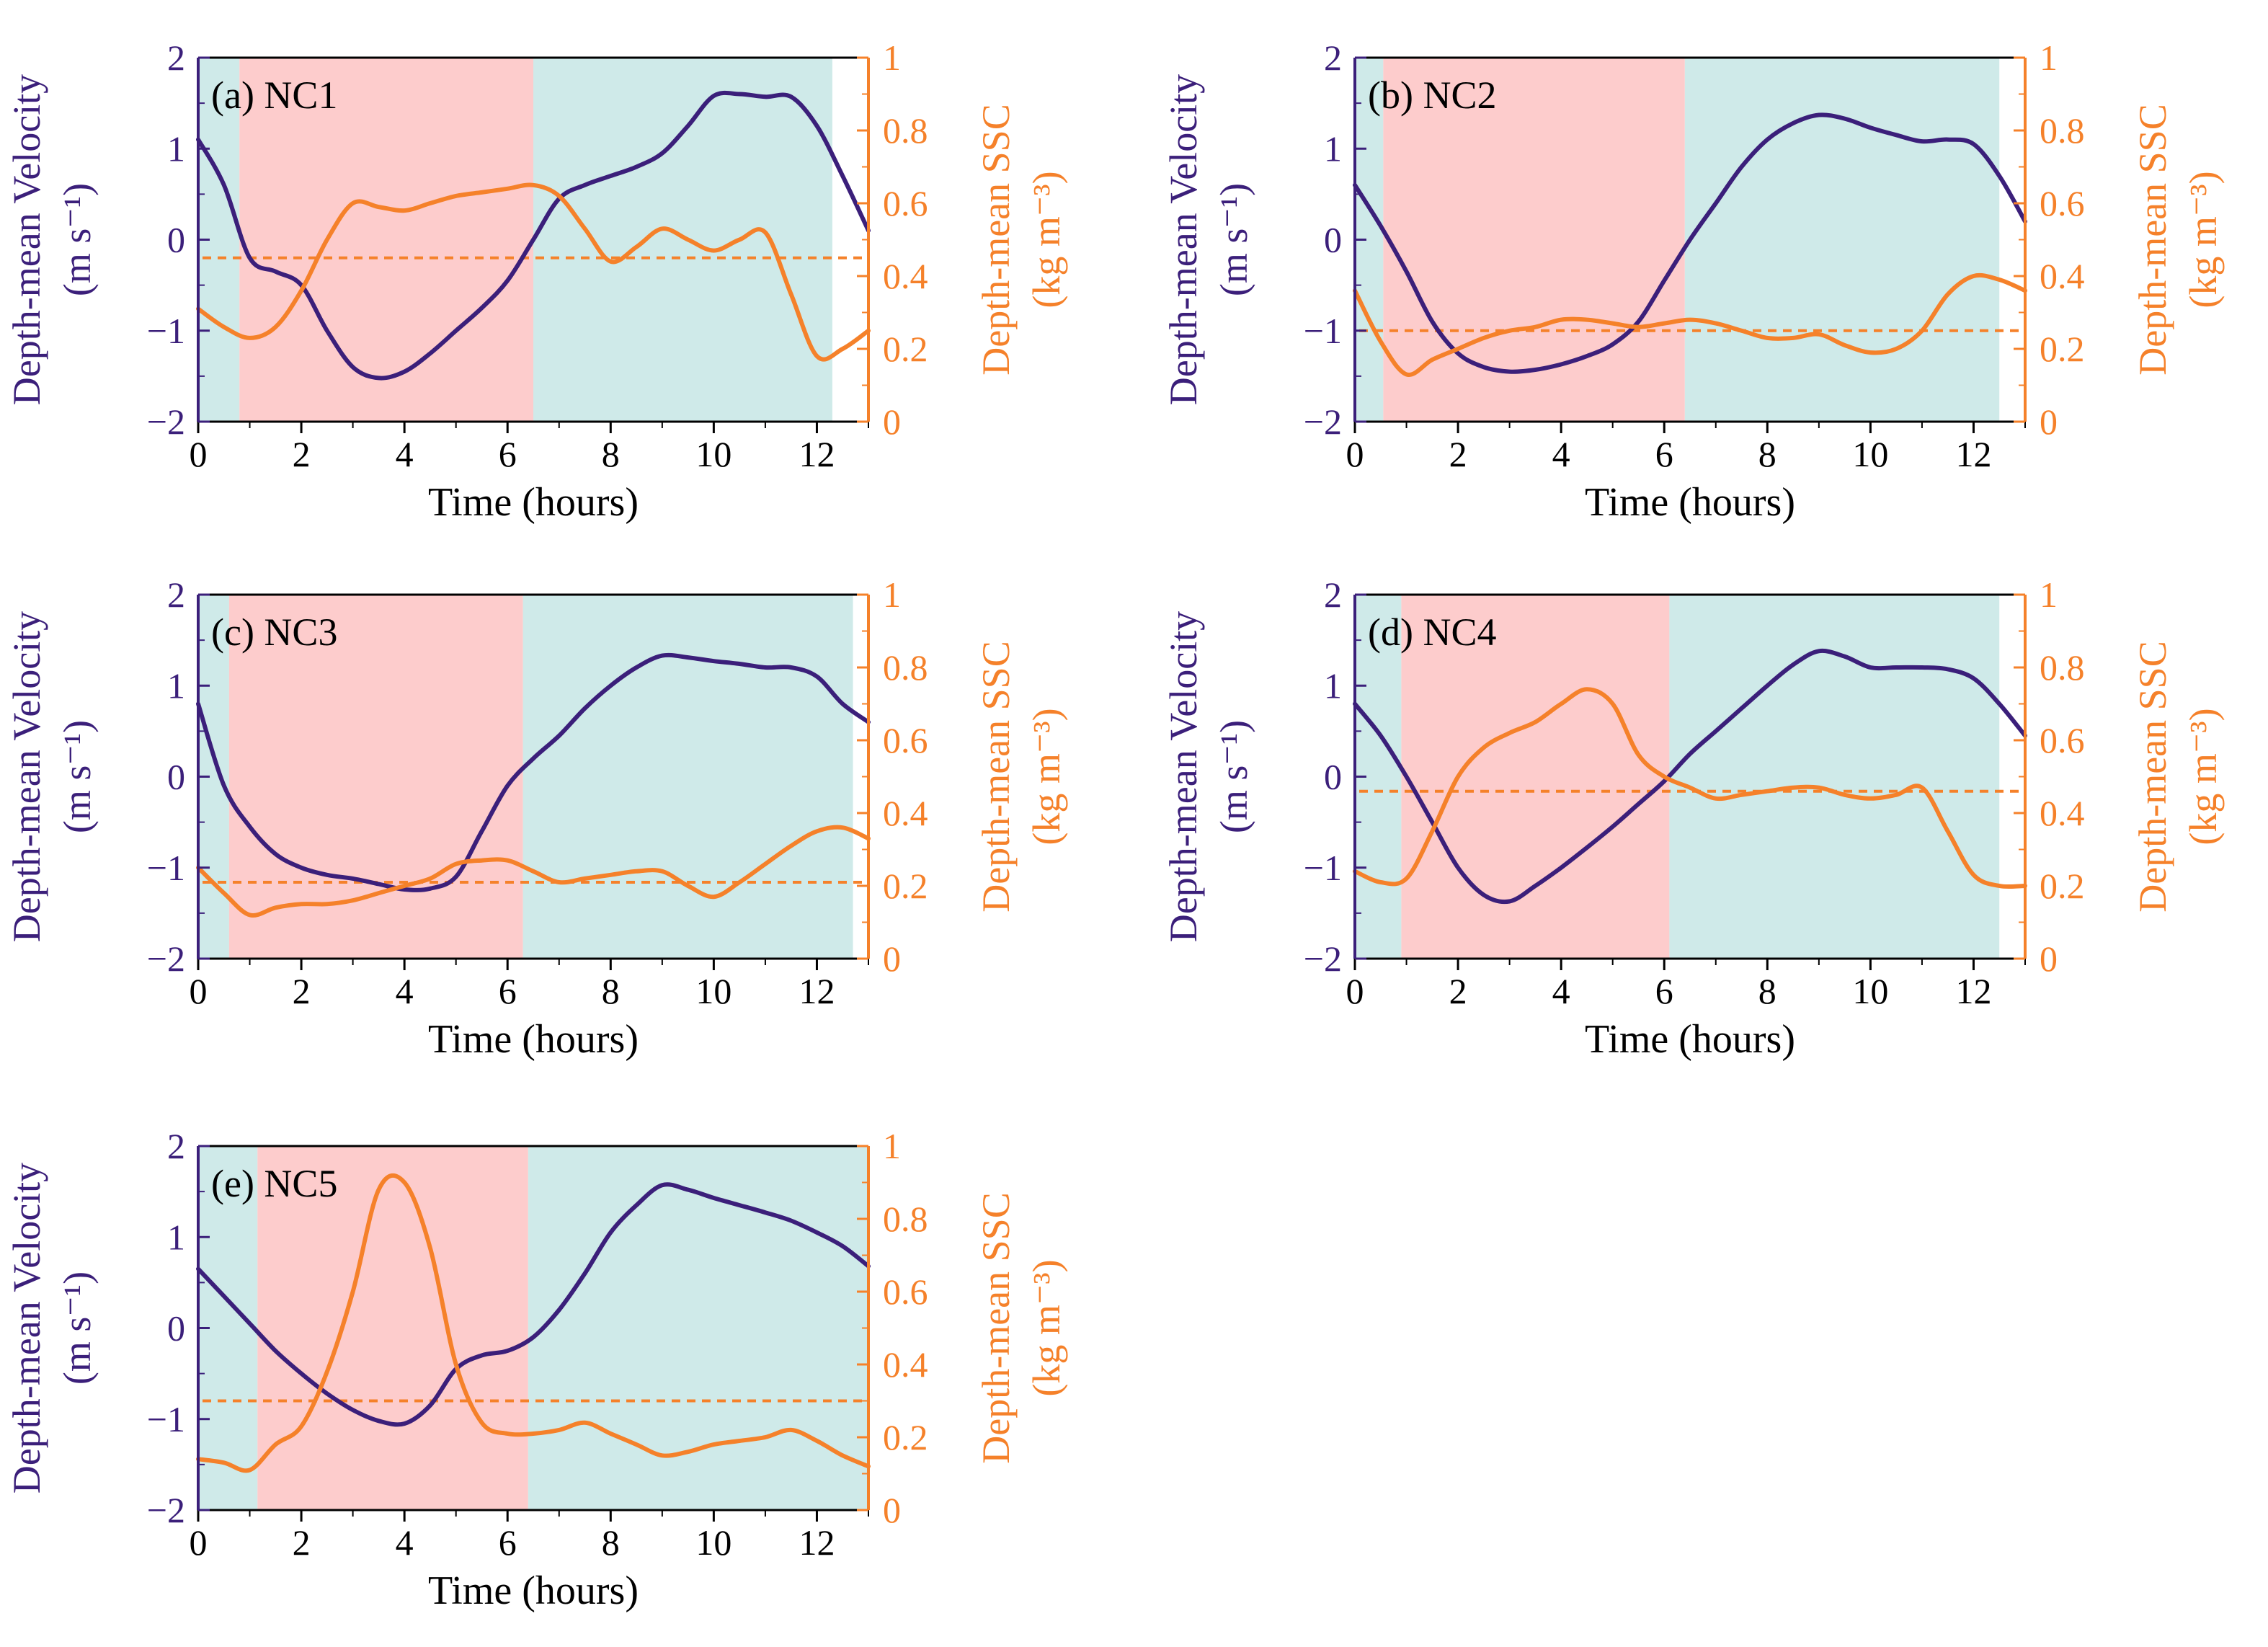 This screenshot has width=2268, height=1647. I want to click on panel-title: (e) NC5, so click(274, 1183).